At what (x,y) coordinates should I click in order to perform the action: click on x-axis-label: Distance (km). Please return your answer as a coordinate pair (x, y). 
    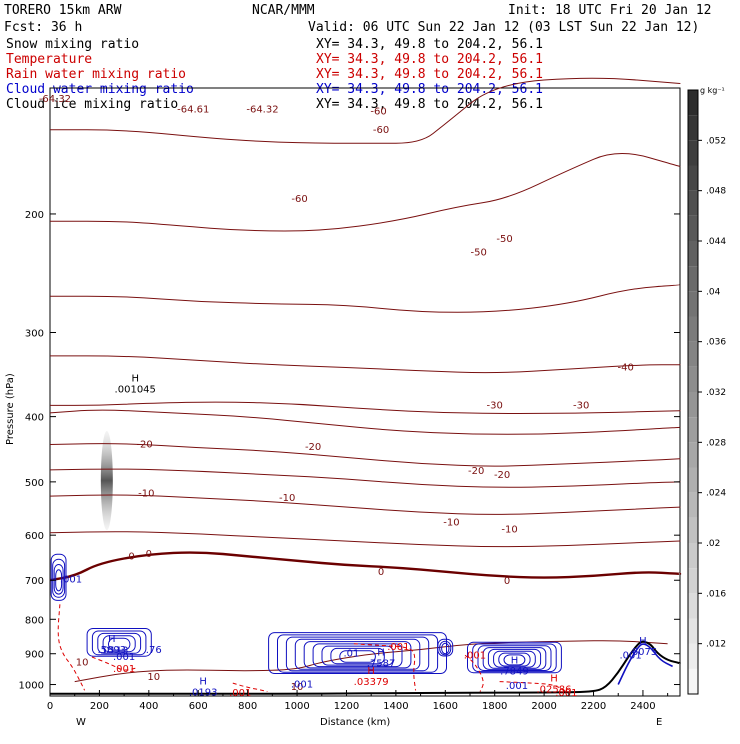
    Looking at the image, I should click on (355, 722).